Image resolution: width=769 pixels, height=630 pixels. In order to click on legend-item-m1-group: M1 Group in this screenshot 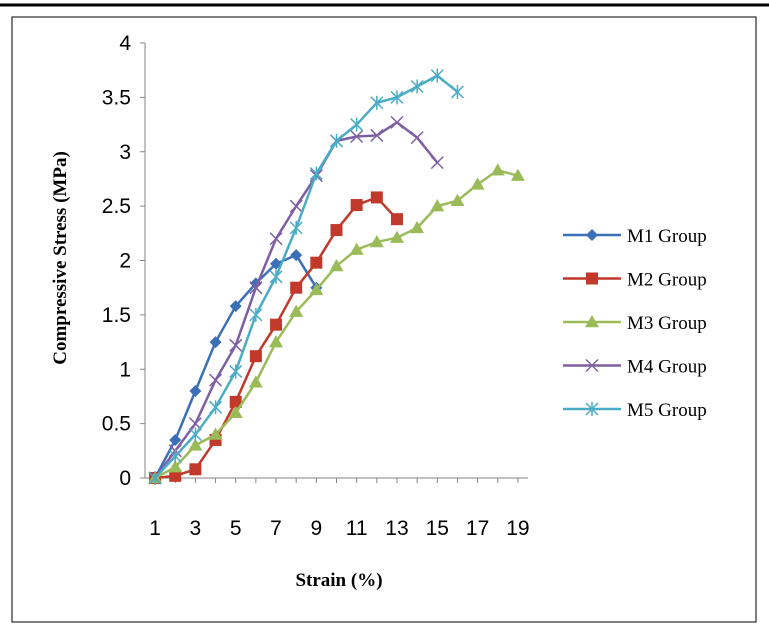, I will do `click(635, 236)`.